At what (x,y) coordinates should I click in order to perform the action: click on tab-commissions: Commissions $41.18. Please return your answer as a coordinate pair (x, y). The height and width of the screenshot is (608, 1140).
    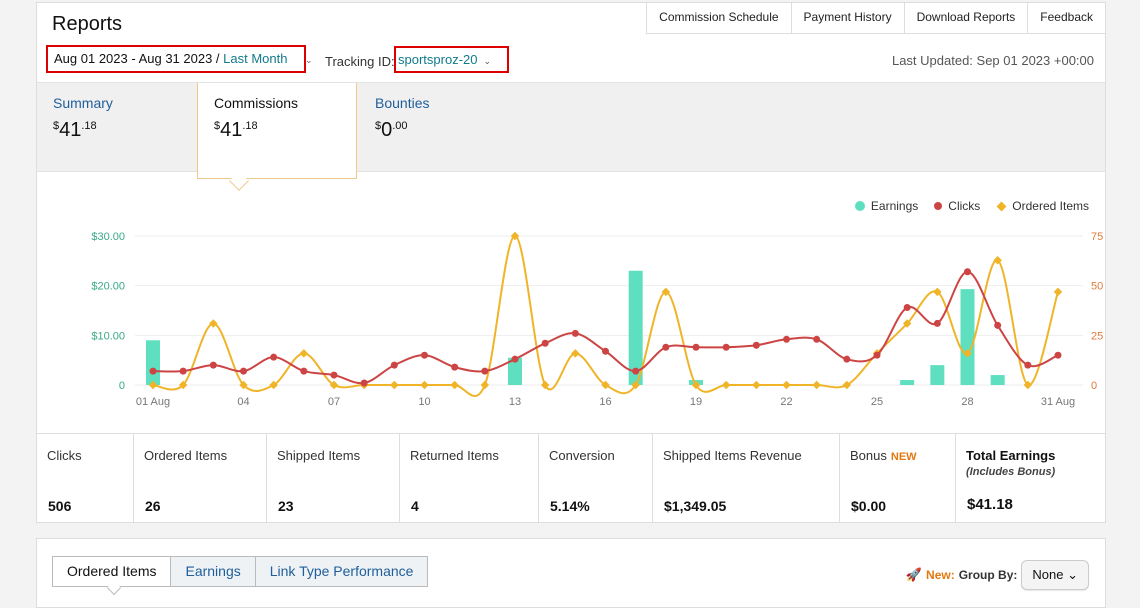
    Looking at the image, I should click on (277, 131).